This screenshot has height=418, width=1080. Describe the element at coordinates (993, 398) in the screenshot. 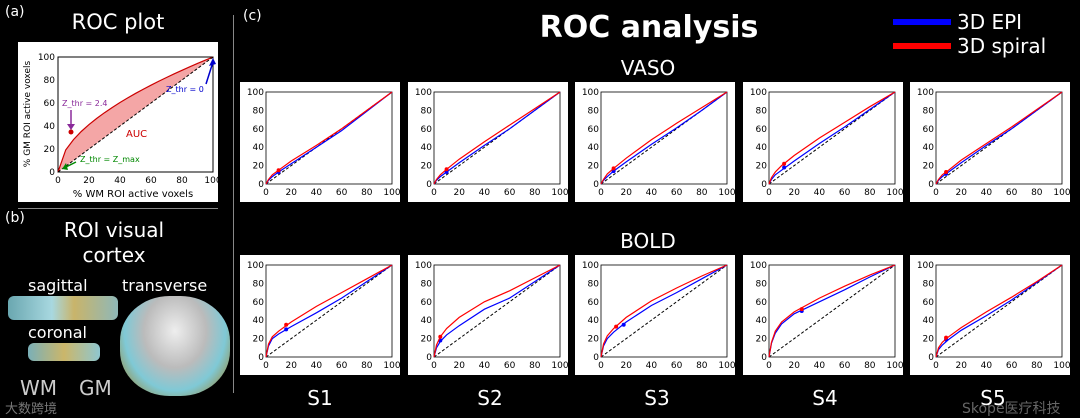

I see `subject-label-s5: S5` at that location.